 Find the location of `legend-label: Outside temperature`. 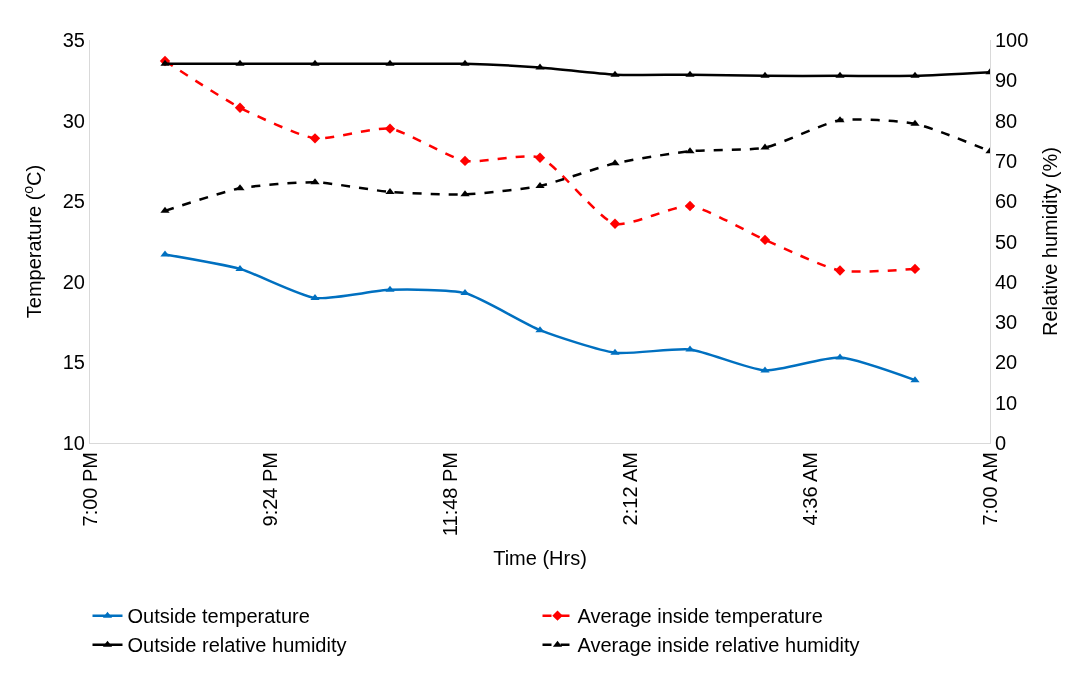

legend-label: Outside temperature is located at coordinates (218, 616).